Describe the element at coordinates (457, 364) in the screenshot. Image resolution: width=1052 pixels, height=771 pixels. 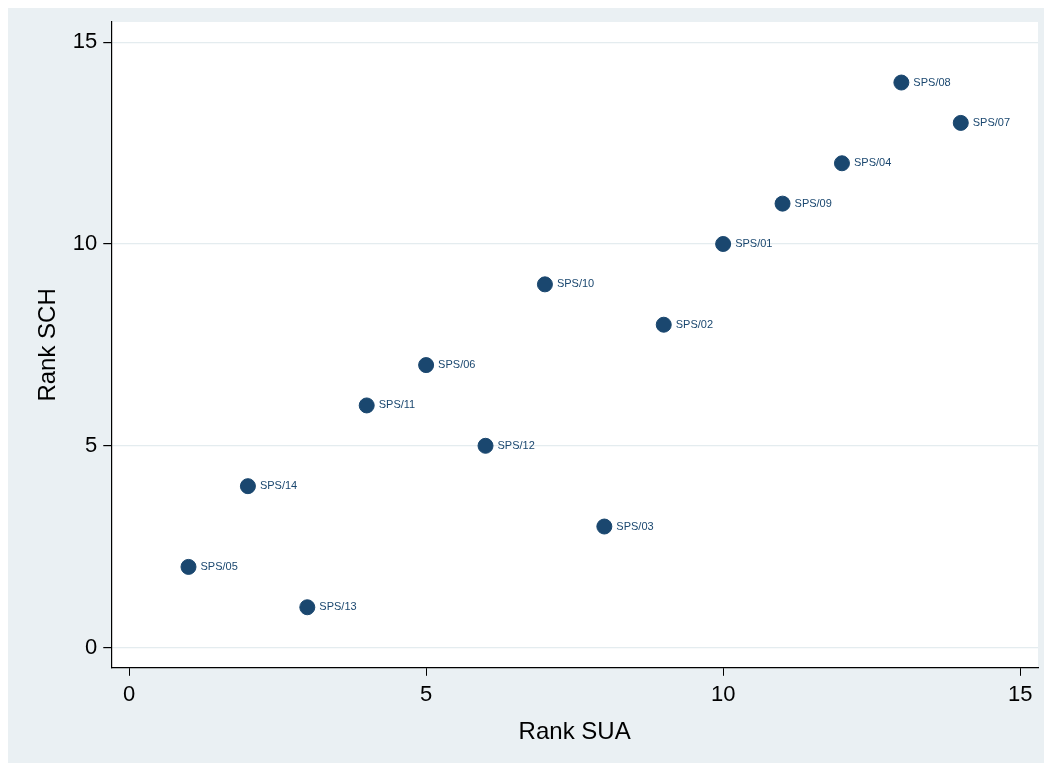
I see `annotation: SPS/06` at that location.